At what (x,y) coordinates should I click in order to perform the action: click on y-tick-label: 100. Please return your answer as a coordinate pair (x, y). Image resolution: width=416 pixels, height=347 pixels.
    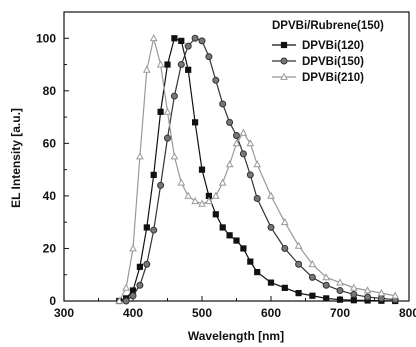
    Looking at the image, I should click on (46, 38).